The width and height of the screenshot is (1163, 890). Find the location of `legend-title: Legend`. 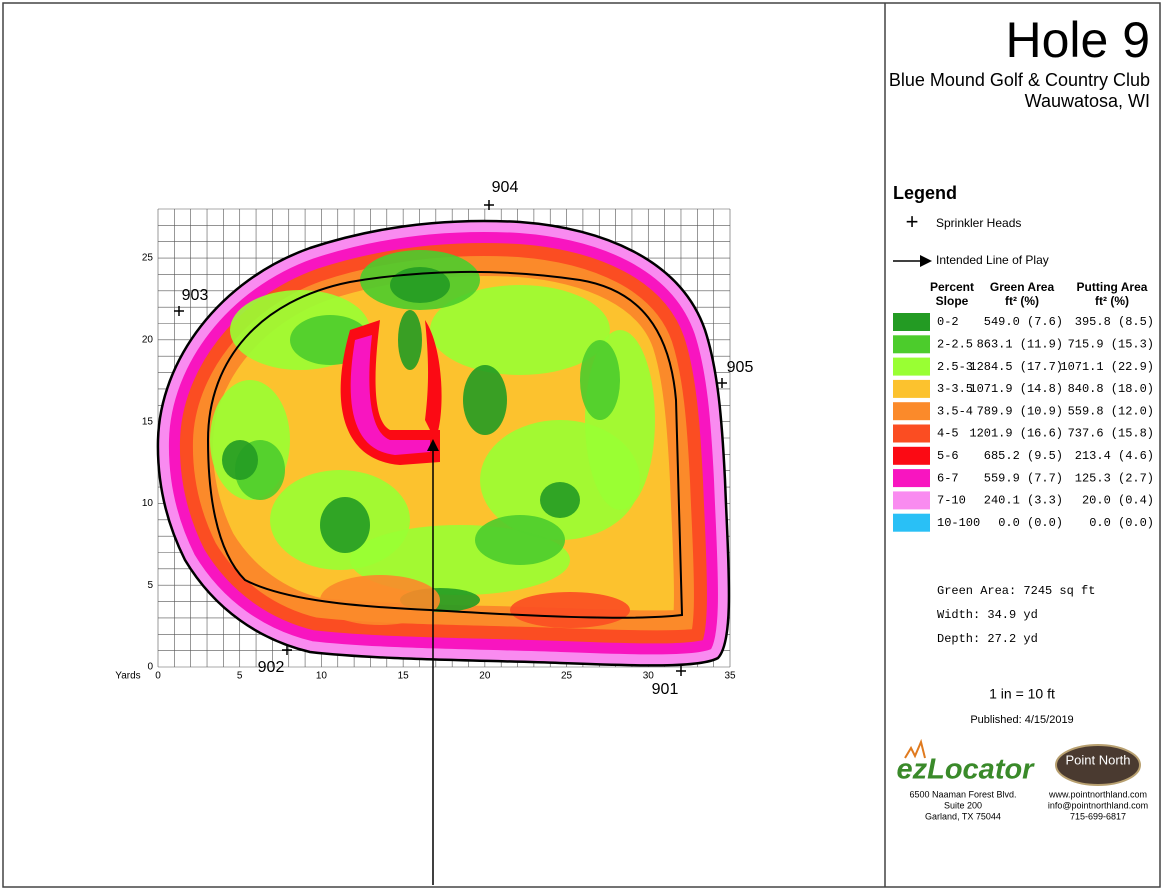

legend-title: Legend is located at coordinates (925, 193).